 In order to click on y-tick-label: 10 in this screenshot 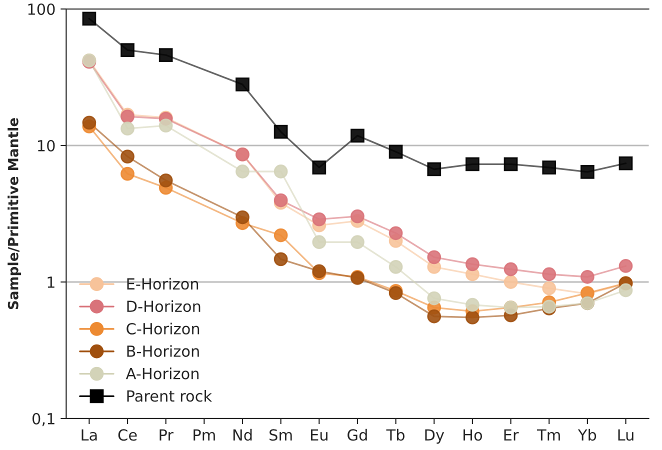, I will do `click(46, 146)`.